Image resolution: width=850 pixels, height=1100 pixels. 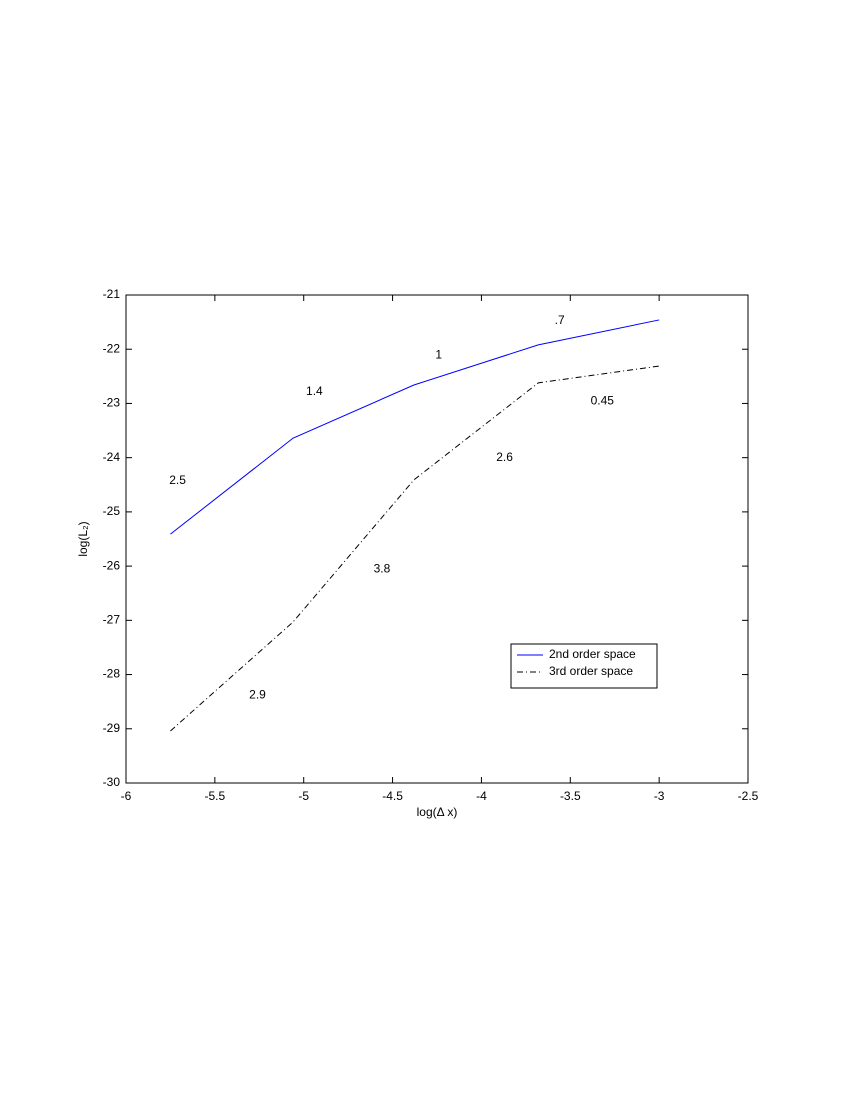 I want to click on x-tick-label: -4.5, so click(x=392, y=796).